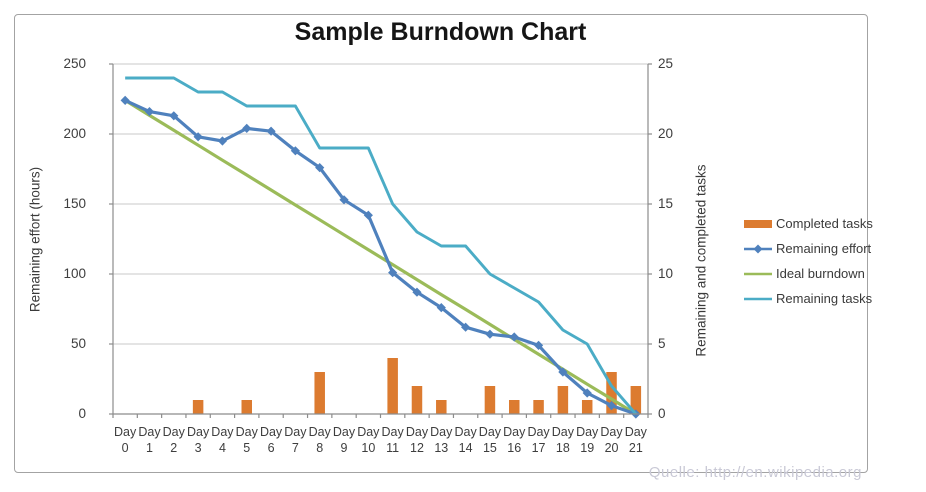 This screenshot has width=926, height=492. Describe the element at coordinates (538, 448) in the screenshot. I see `x-axis-label-number: 17` at that location.